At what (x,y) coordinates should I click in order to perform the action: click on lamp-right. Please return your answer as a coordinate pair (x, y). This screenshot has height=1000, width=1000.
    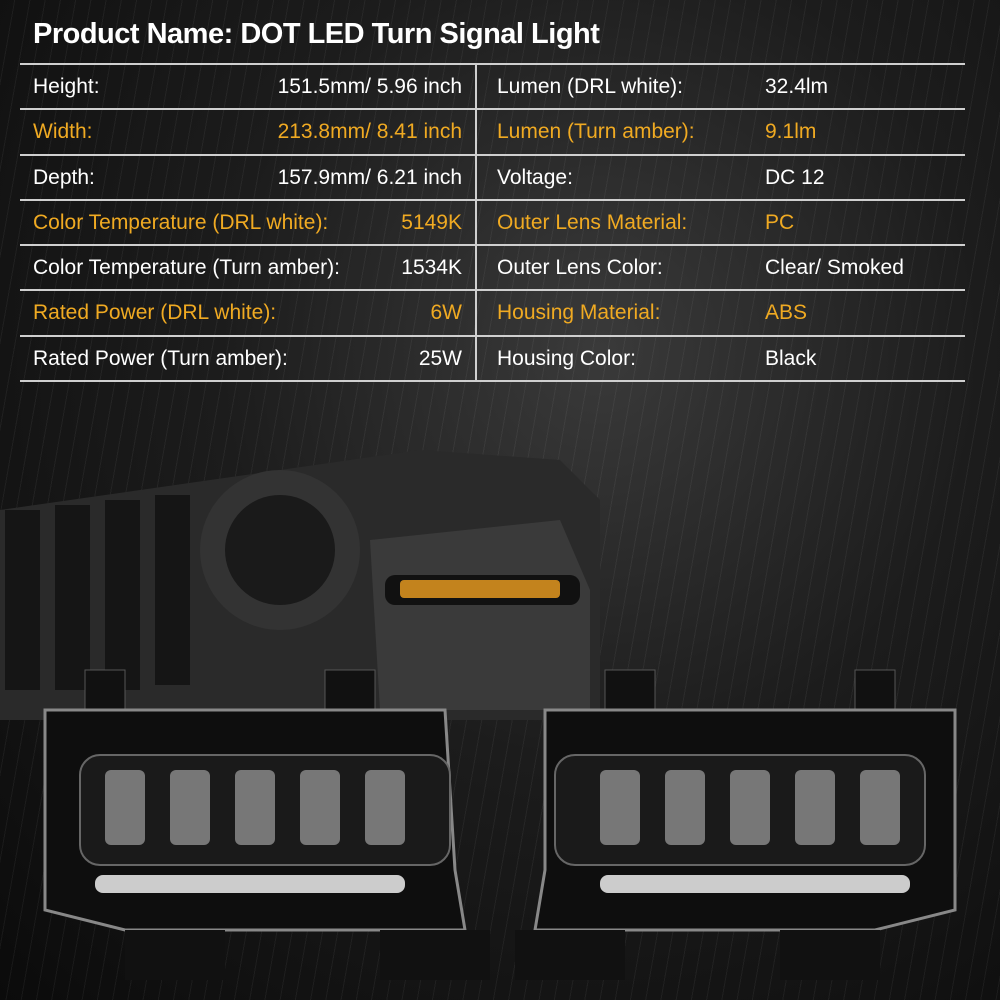
    Looking at the image, I should click on (736, 824).